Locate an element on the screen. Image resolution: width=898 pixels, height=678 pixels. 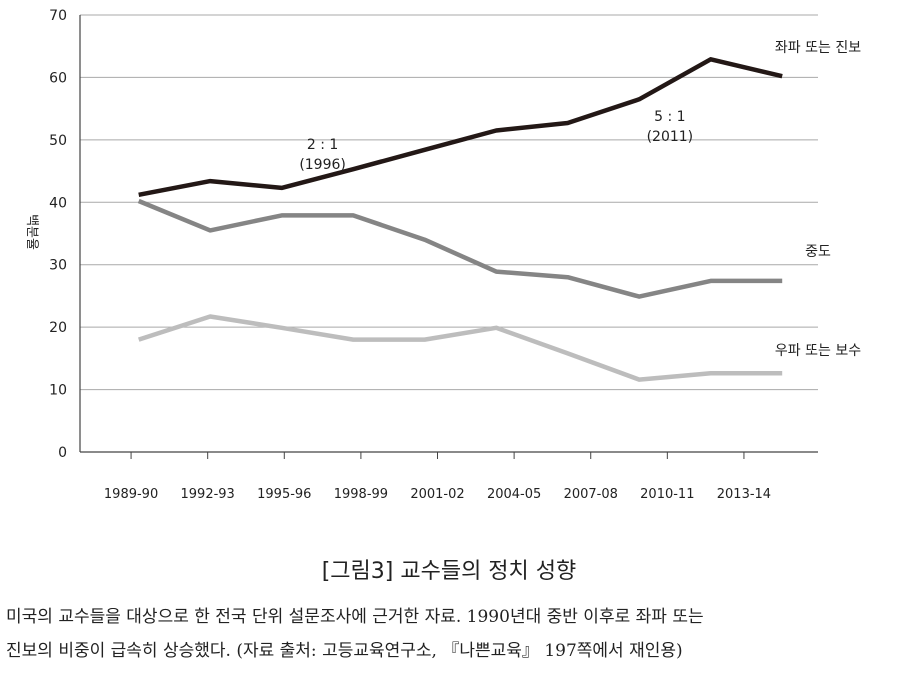
x-tick-label: 1998-99 is located at coordinates (361, 494).